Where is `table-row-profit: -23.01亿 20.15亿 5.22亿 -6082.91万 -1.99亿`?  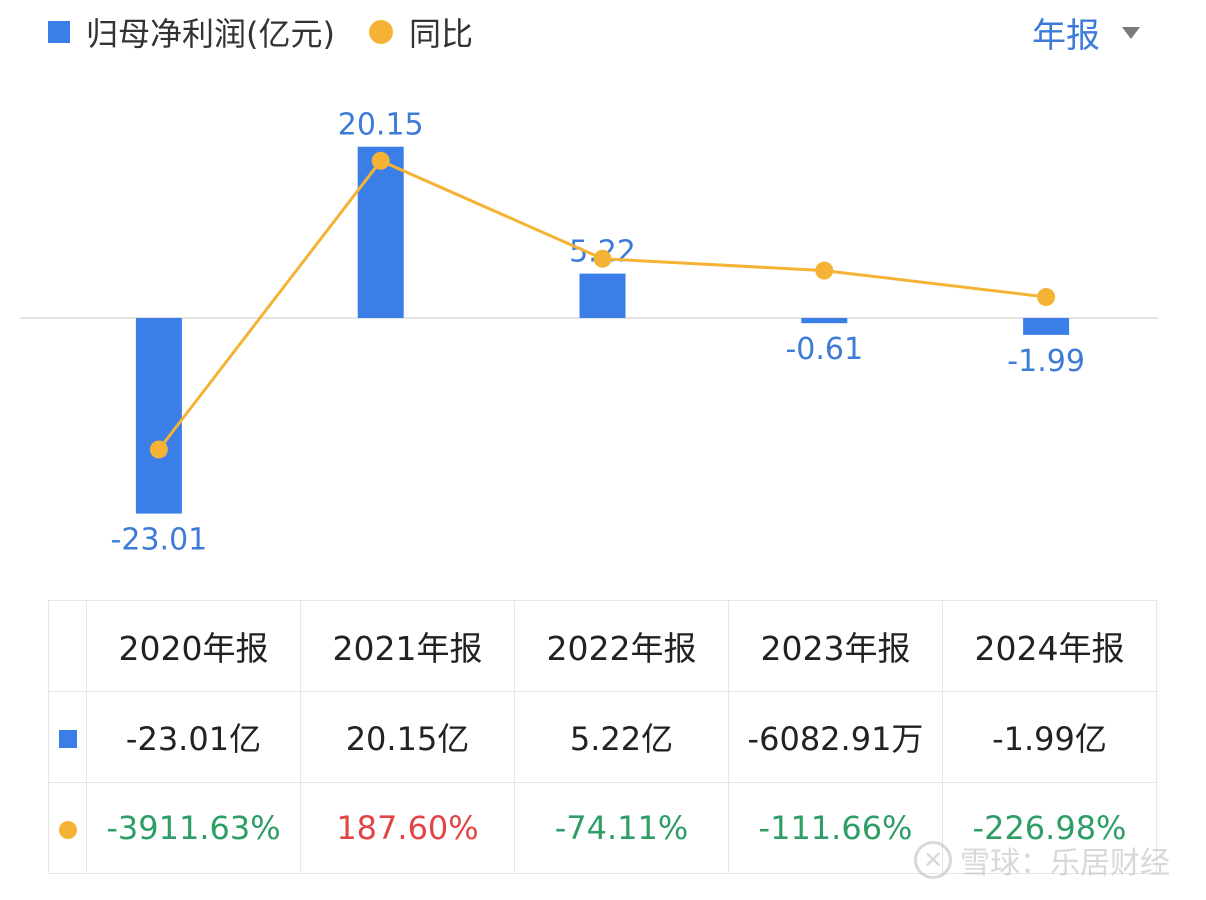
table-row-profit: -23.01亿 20.15亿 5.22亿 -6082.91万 -1.99亿 is located at coordinates (602, 737).